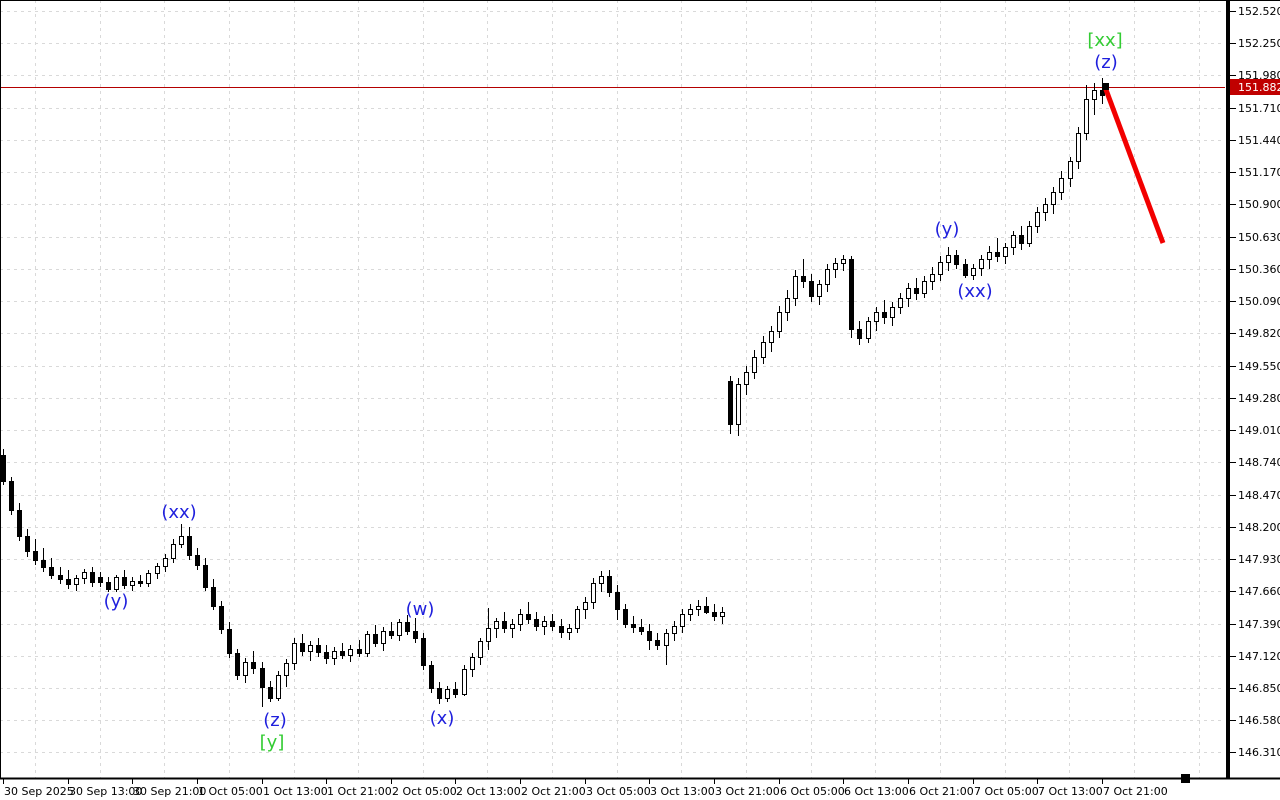  What do you see at coordinates (747, 791) in the screenshot?
I see `time-tick-label: 3 Oct 21:00` at bounding box center [747, 791].